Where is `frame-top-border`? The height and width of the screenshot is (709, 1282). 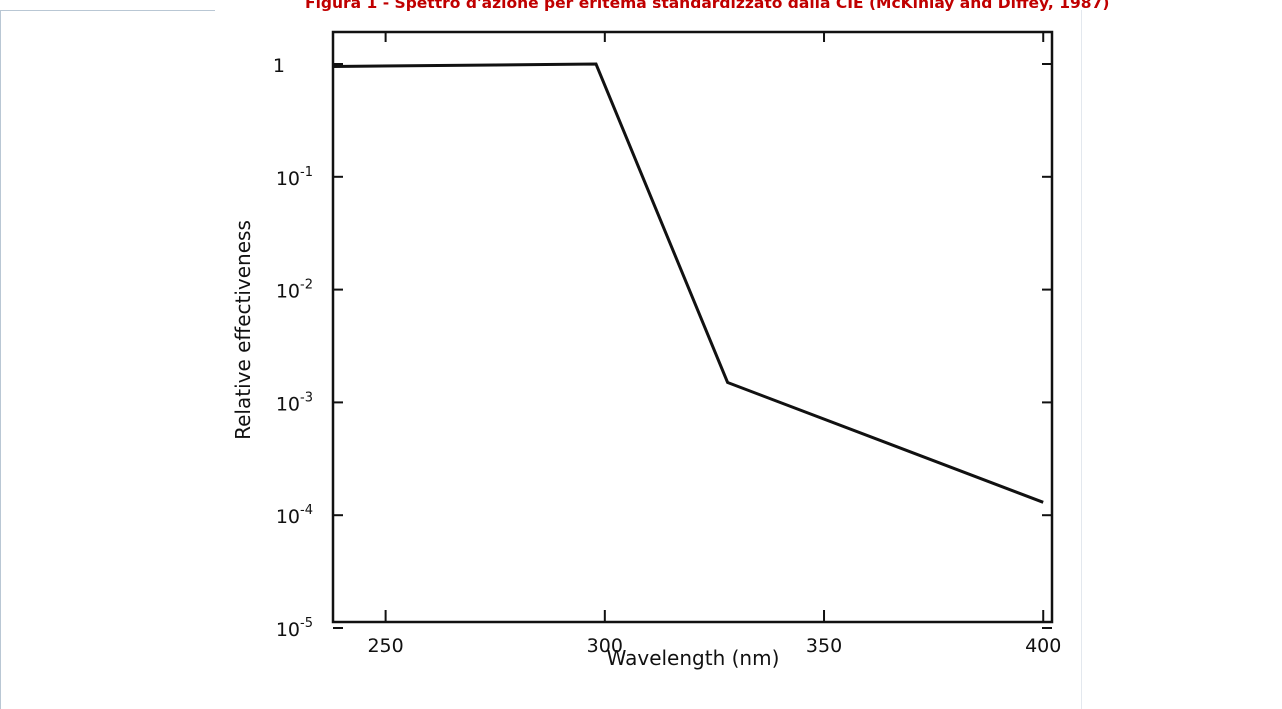 frame-top-border is located at coordinates (107, 10).